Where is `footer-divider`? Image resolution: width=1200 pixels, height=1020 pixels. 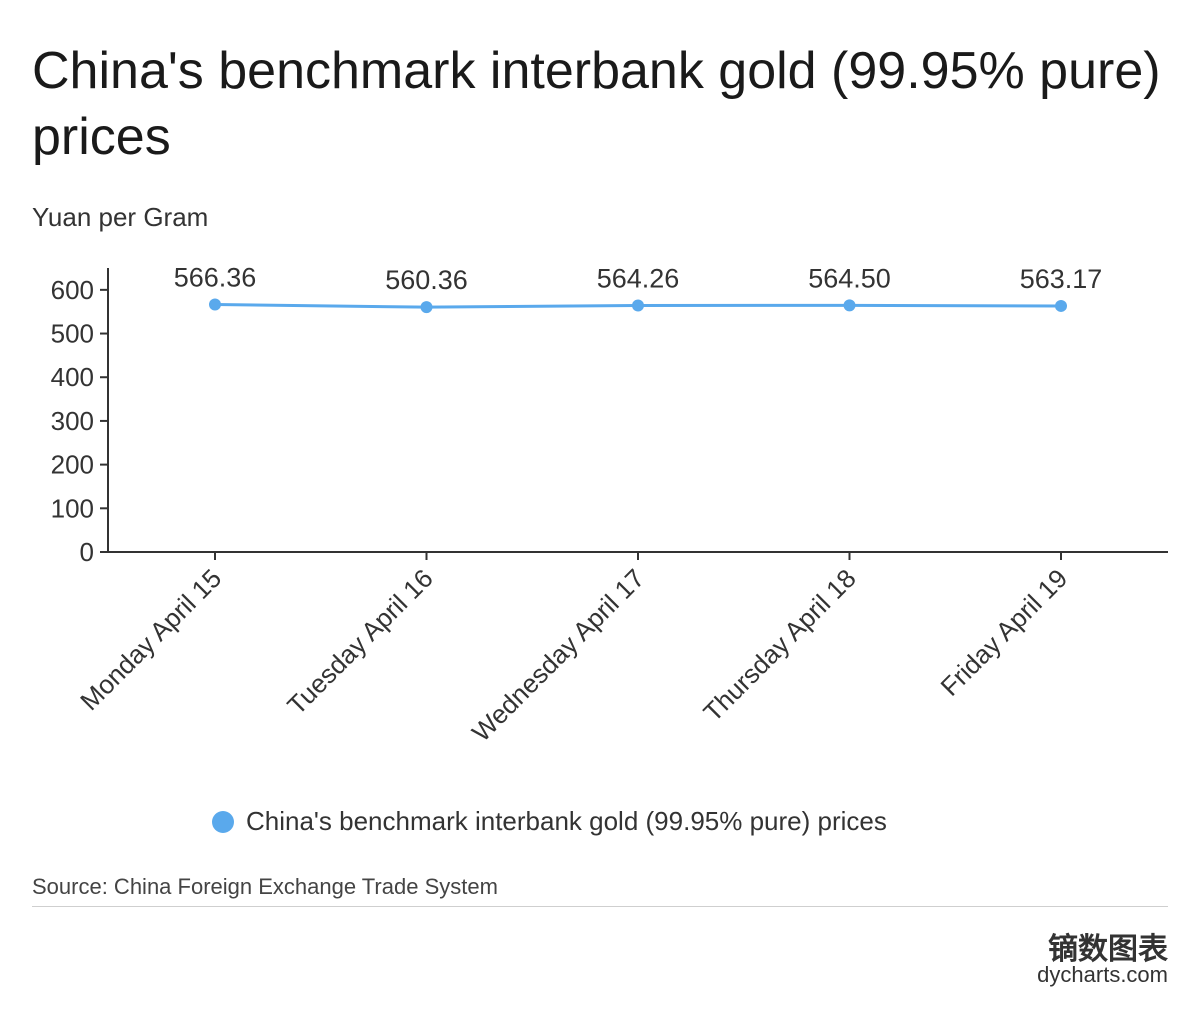 footer-divider is located at coordinates (600, 906).